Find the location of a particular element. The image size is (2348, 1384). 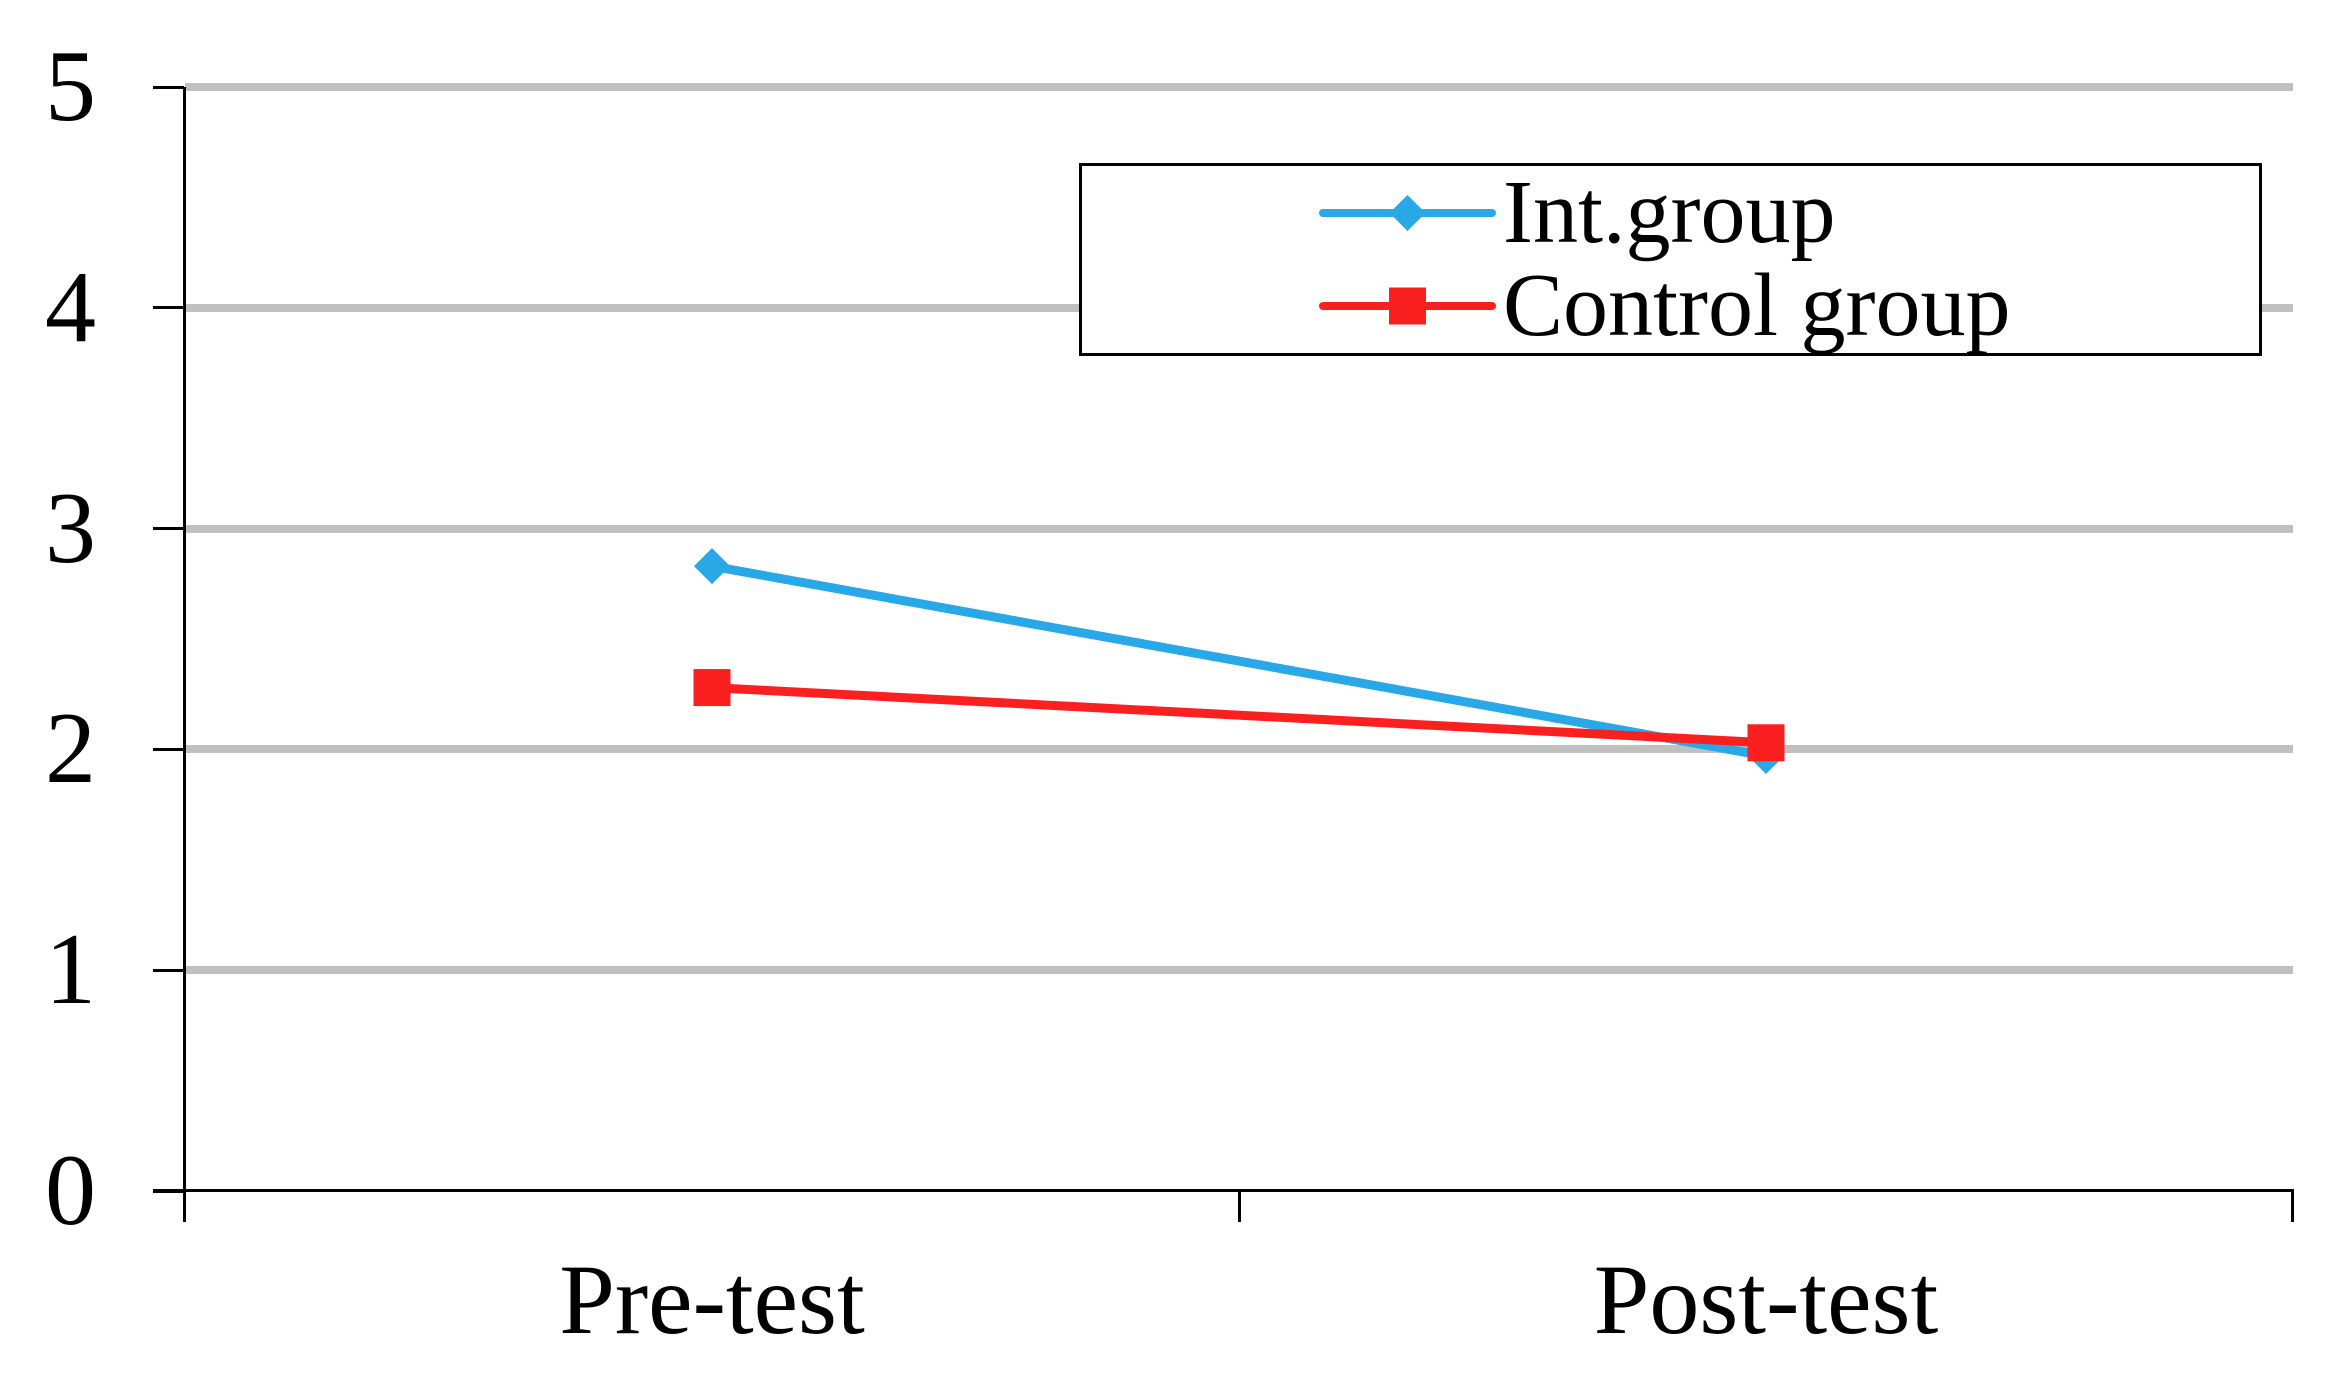

y-axis is located at coordinates (184, 654).